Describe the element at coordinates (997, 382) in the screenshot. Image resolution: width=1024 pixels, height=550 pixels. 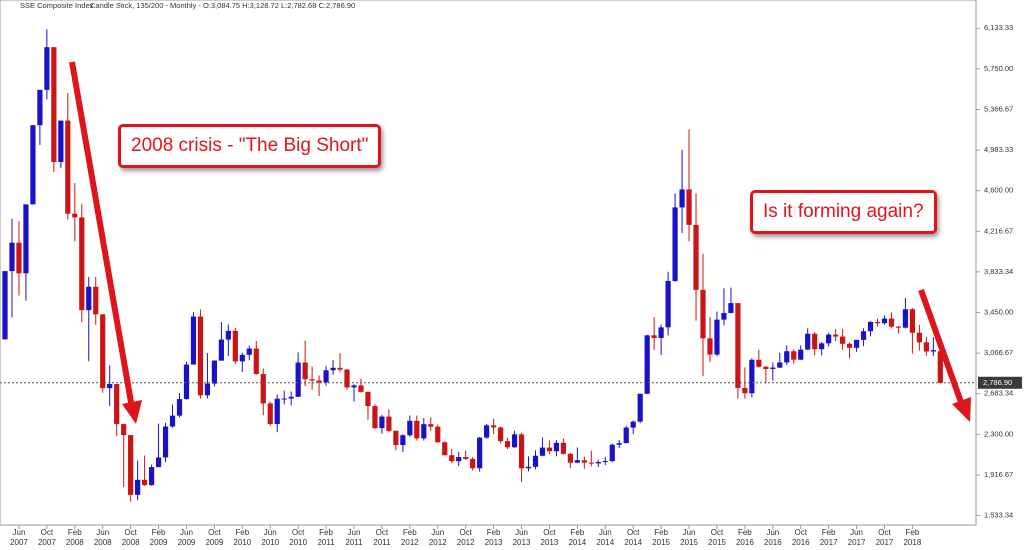
I see `last-price-label: 2,786.90` at that location.